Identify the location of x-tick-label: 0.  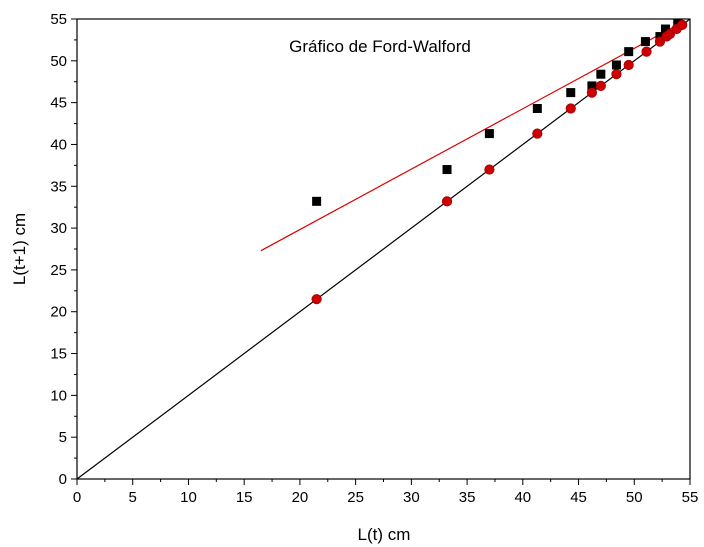
(77, 497).